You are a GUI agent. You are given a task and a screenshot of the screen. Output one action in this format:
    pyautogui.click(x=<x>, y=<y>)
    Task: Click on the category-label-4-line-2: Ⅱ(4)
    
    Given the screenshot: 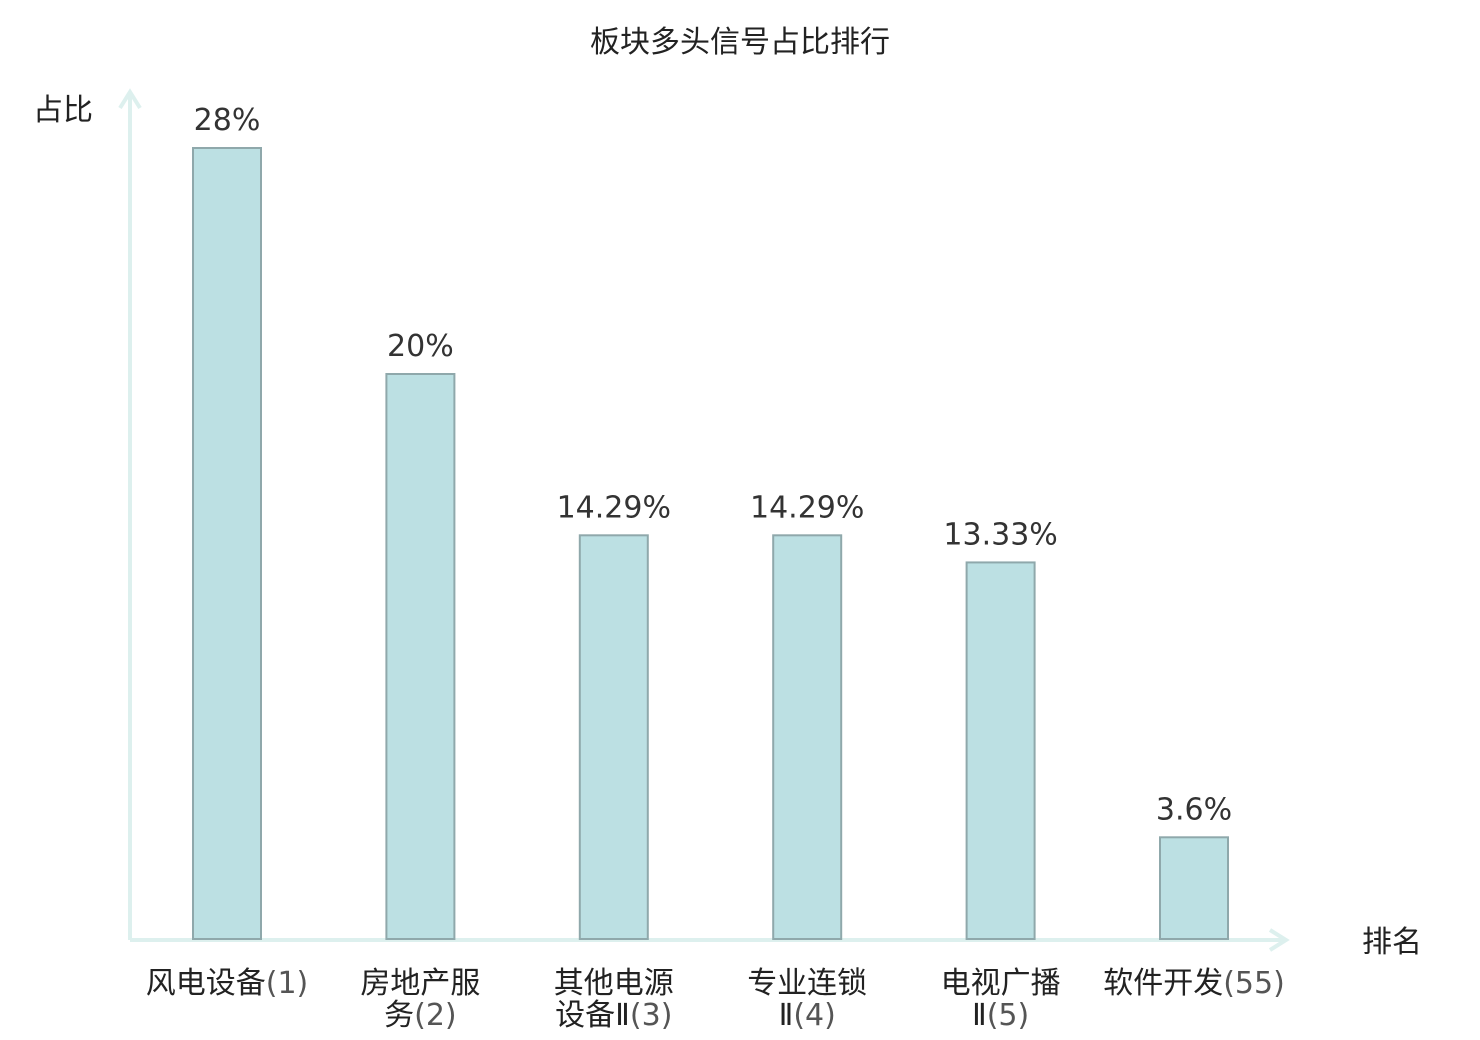 What is the action you would take?
    pyautogui.click(x=807, y=1015)
    